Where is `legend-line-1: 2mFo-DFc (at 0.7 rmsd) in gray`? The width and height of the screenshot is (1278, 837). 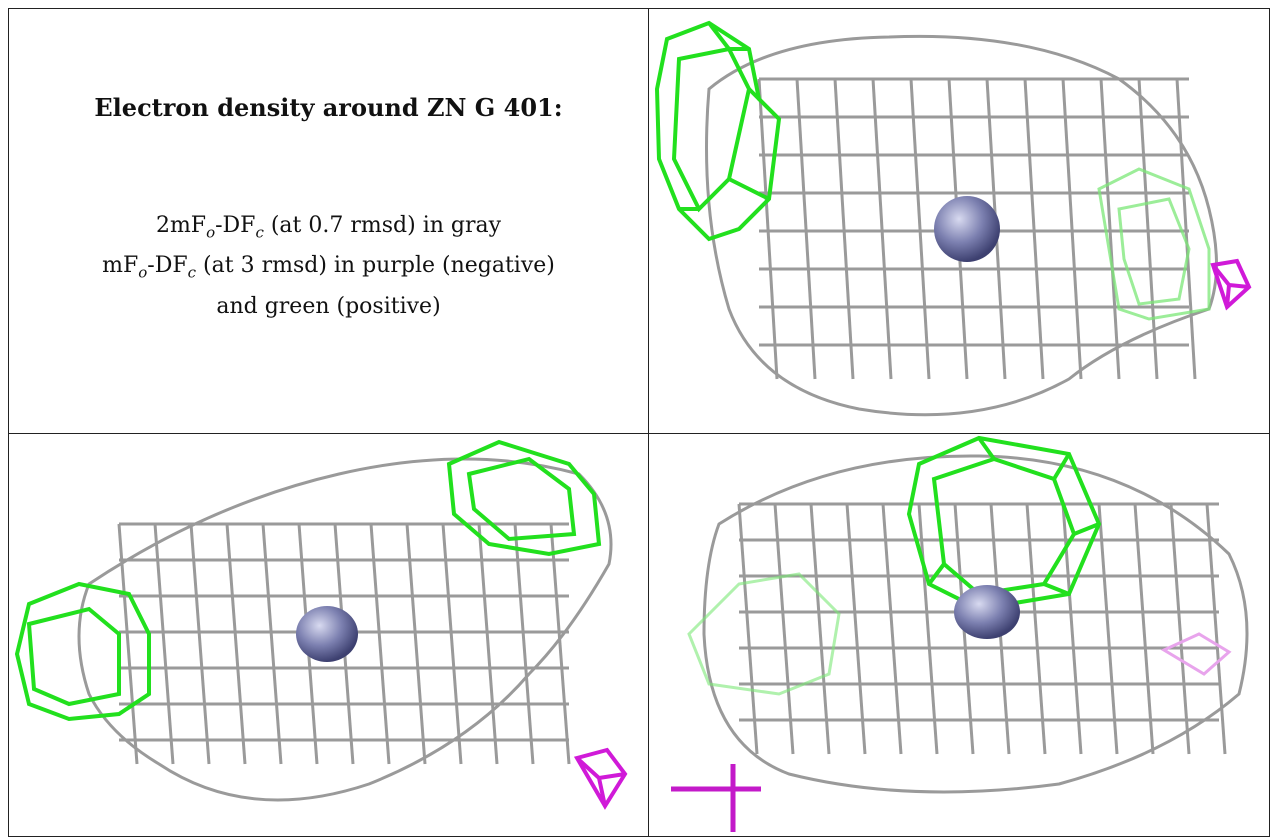
legend-line-1: 2mFo-DFc (at 0.7 rmsd) in gray is located at coordinates (328, 227).